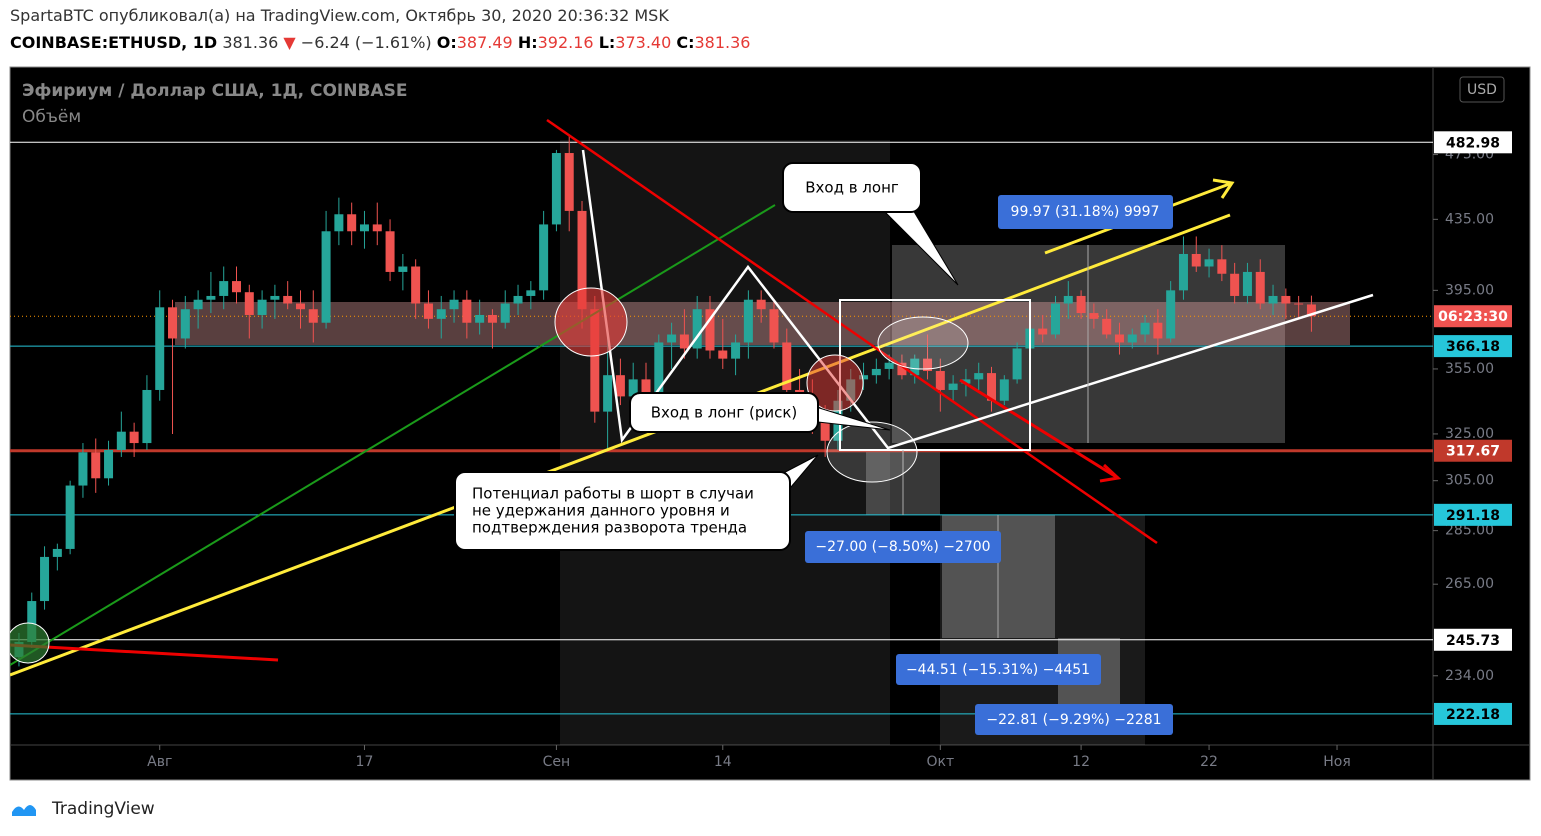  Describe the element at coordinates (1469, 290) in the screenshot. I see `y-tick-label: 395.00` at that location.